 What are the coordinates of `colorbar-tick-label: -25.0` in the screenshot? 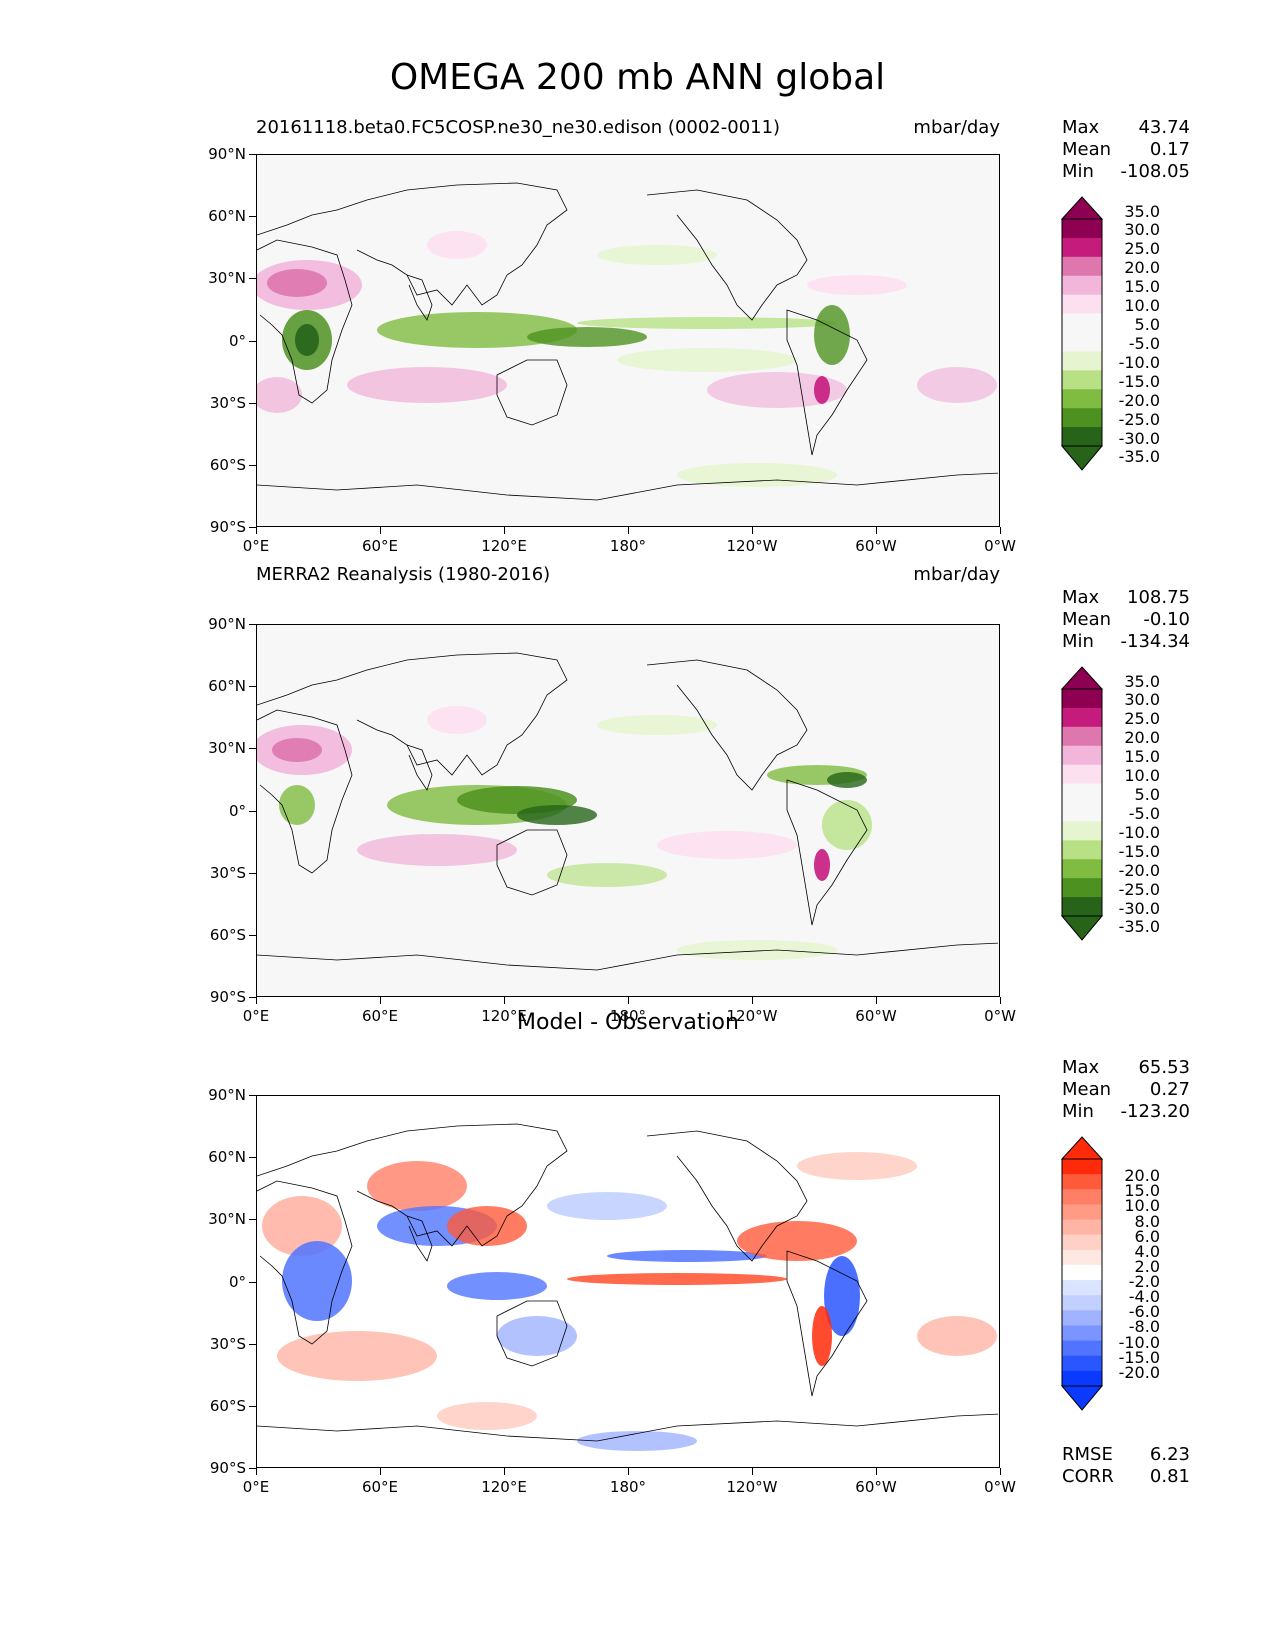 It's located at (1139, 419).